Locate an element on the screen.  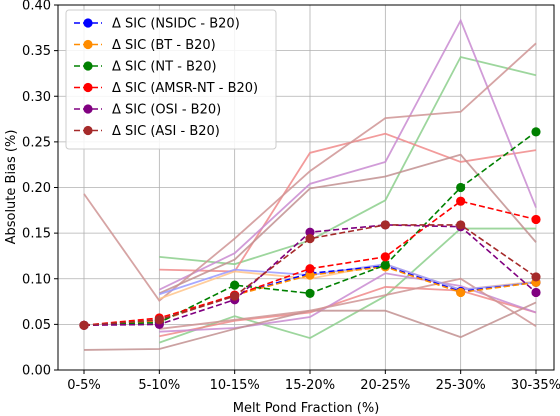
x-tick-label: 20-25% is located at coordinates (385, 385).